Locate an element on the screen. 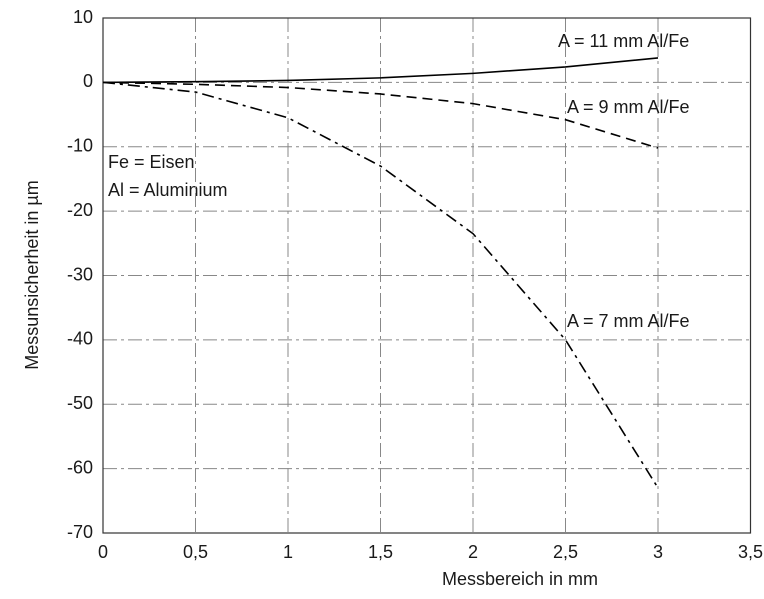 The width and height of the screenshot is (764, 599). y-tick-label: -20 is located at coordinates (80, 210).